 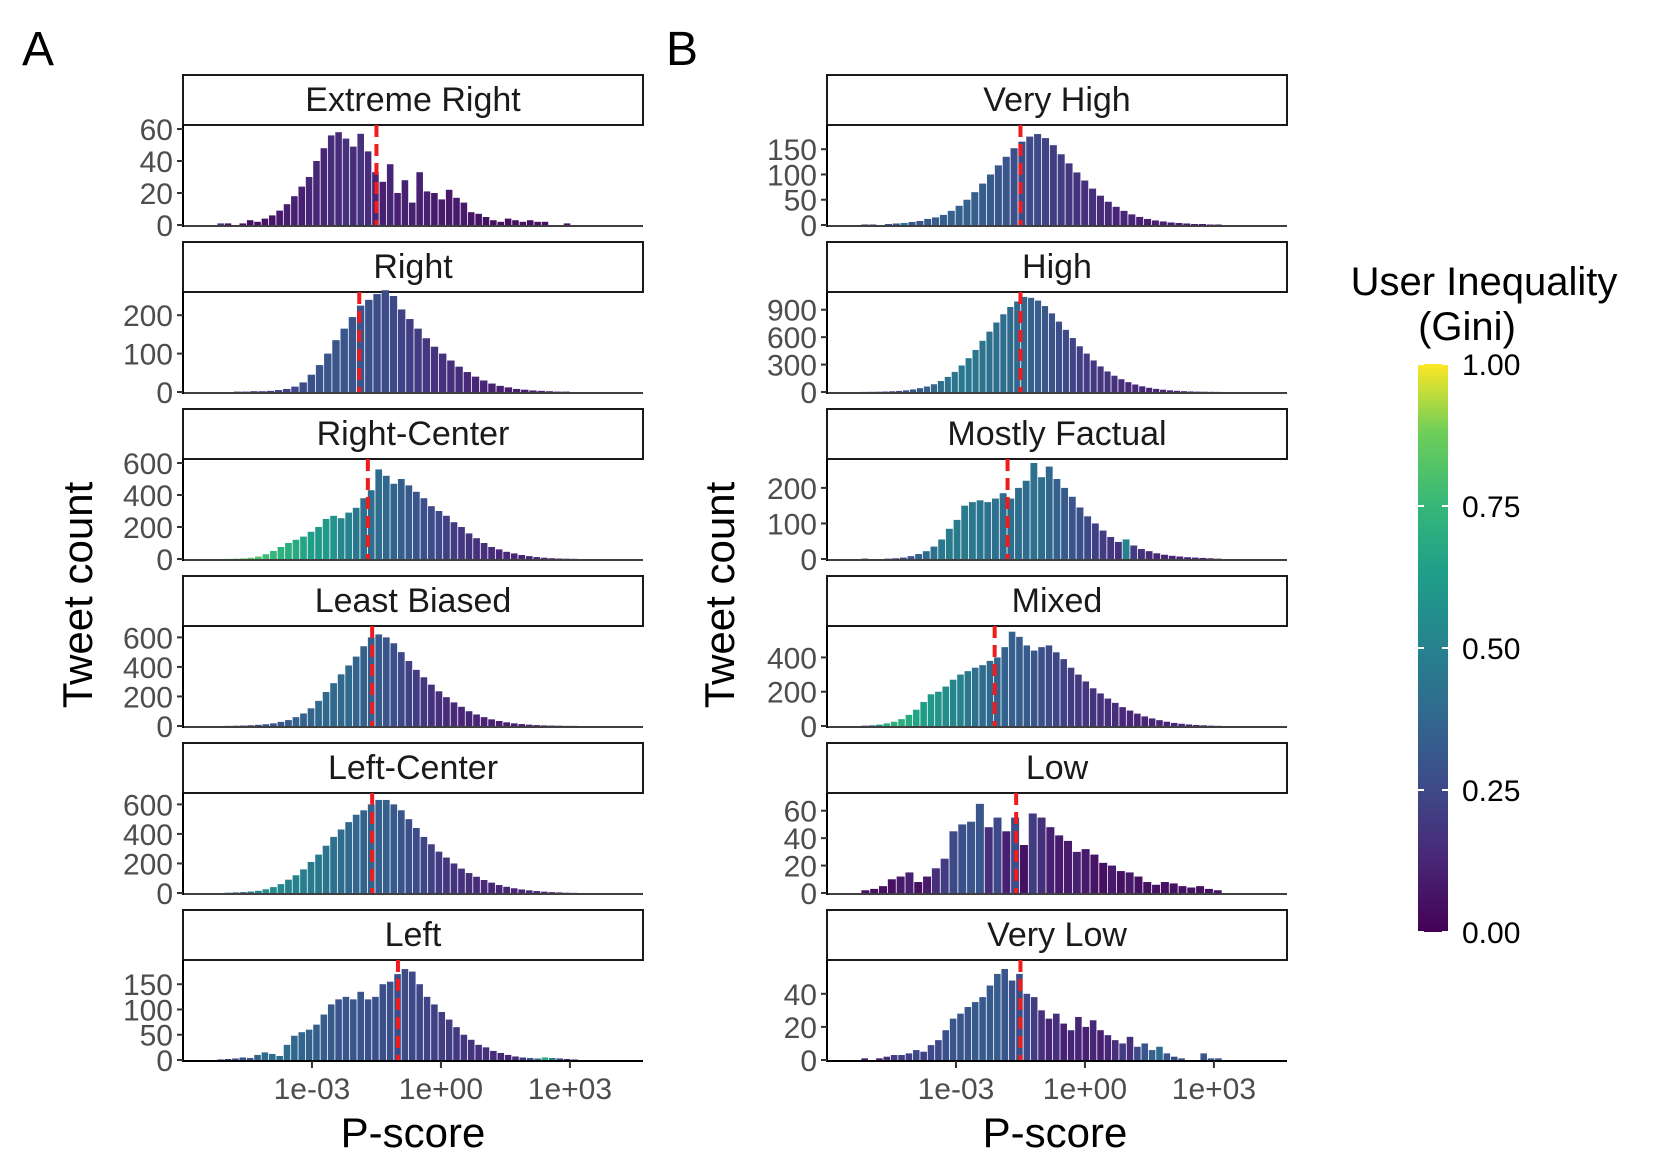 I want to click on facet-strip-label: Left-Center, so click(x=413, y=768).